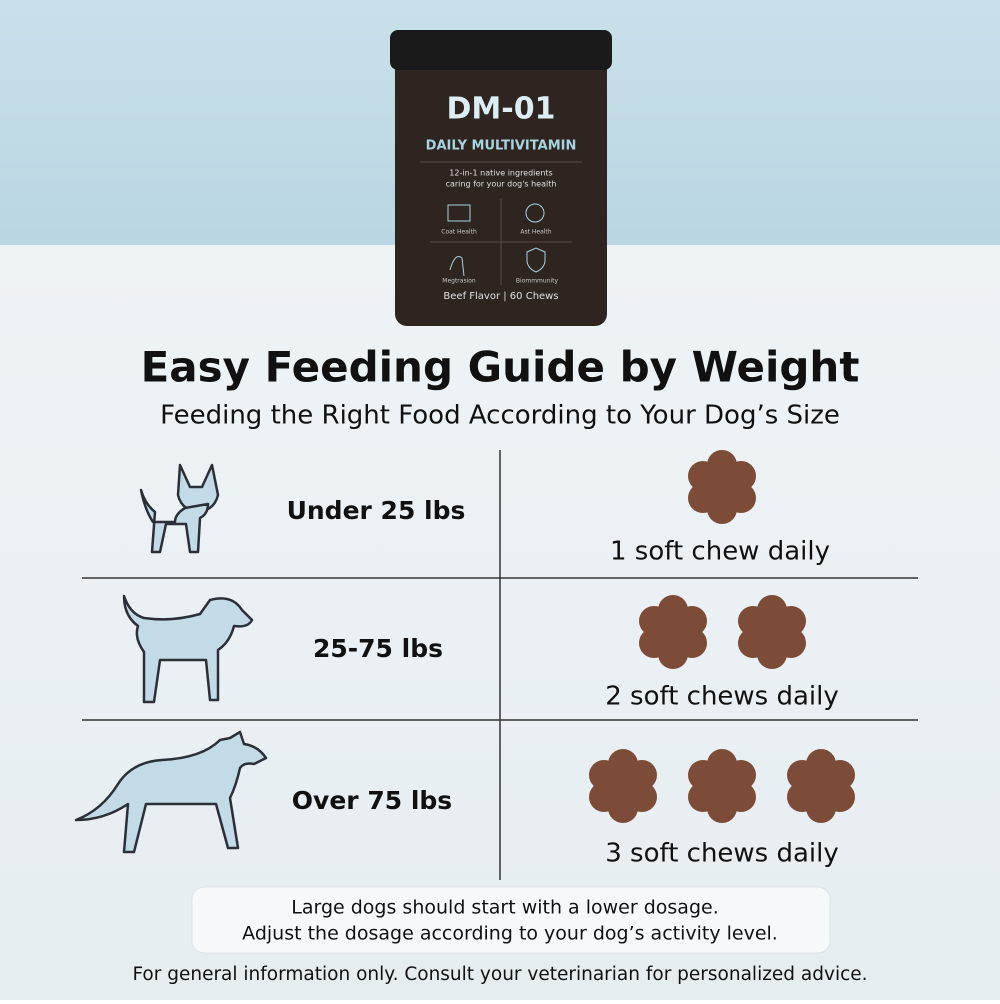 This screenshot has height=1004, width=1000. Describe the element at coordinates (501, 146) in the screenshot. I see `product-subtitle: DAILY MULTIVITAMIN` at that location.